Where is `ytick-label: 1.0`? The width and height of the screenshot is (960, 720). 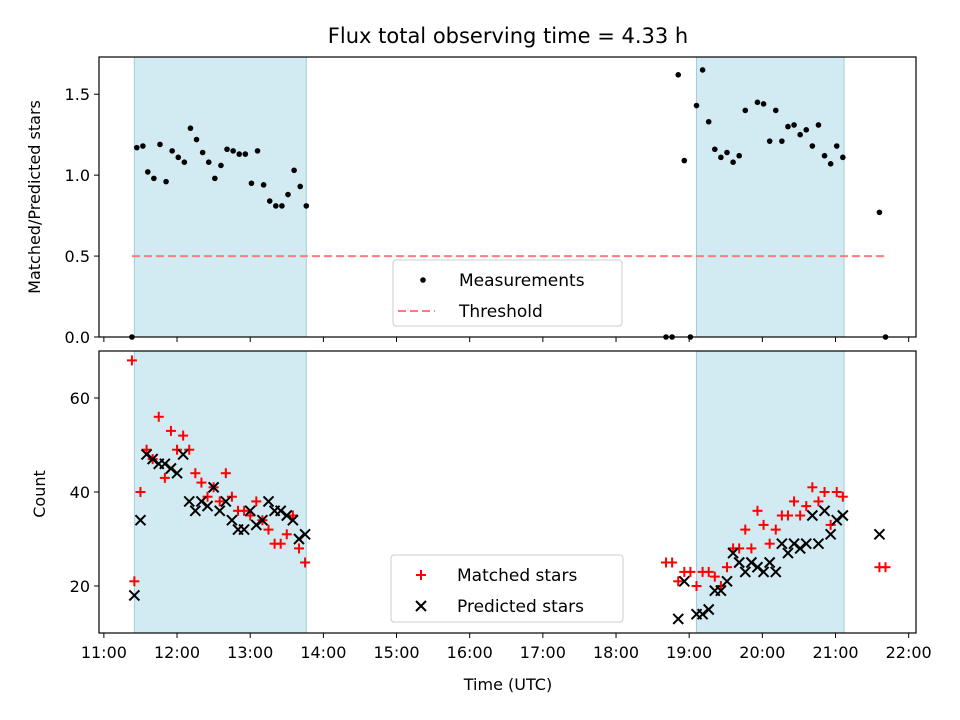
ytick-label: 1.0 is located at coordinates (77, 175).